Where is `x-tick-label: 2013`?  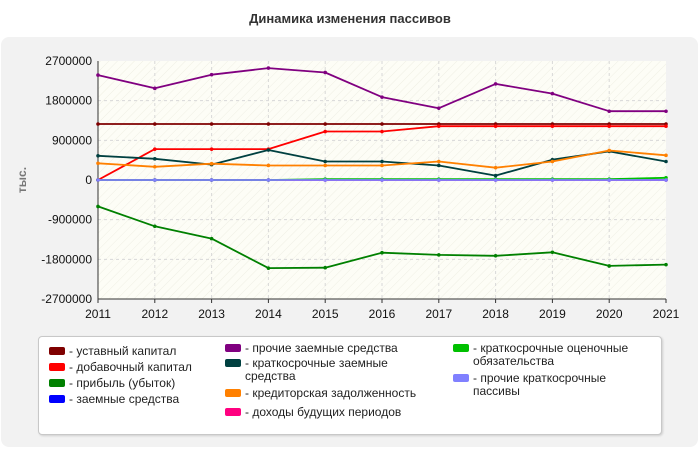
x-tick-label: 2013 is located at coordinates (211, 314).